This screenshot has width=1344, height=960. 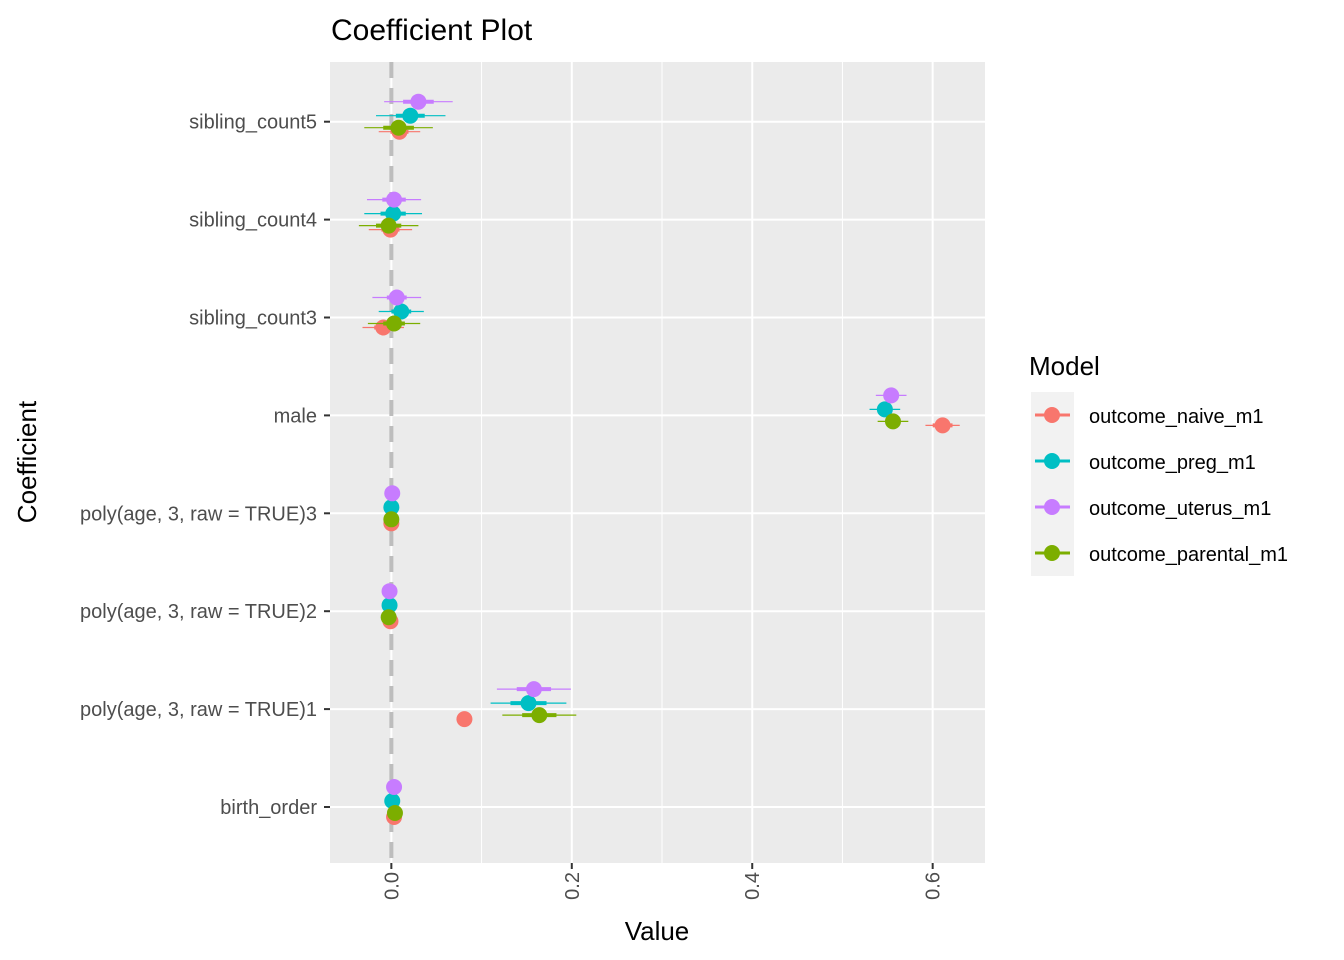 What do you see at coordinates (657, 931) in the screenshot?
I see `x-axis-title: Value` at bounding box center [657, 931].